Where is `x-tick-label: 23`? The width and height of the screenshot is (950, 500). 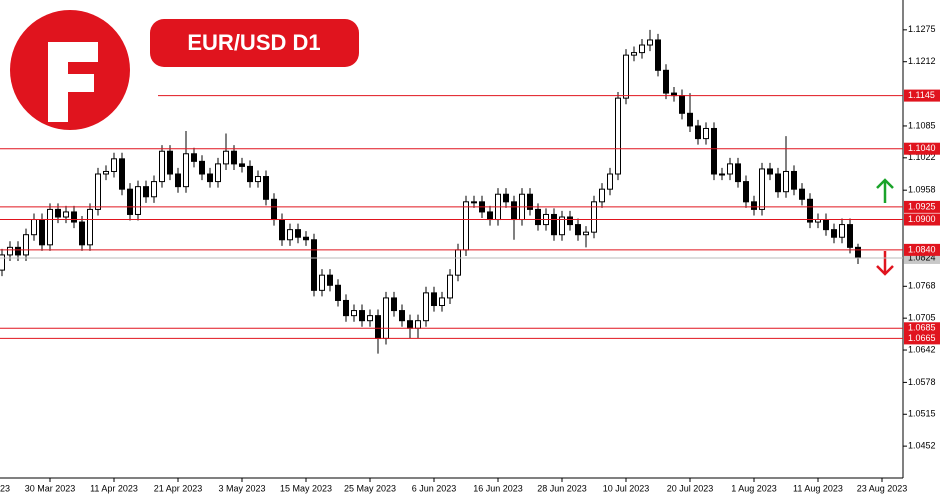 x-tick-label: 23 is located at coordinates (5, 488).